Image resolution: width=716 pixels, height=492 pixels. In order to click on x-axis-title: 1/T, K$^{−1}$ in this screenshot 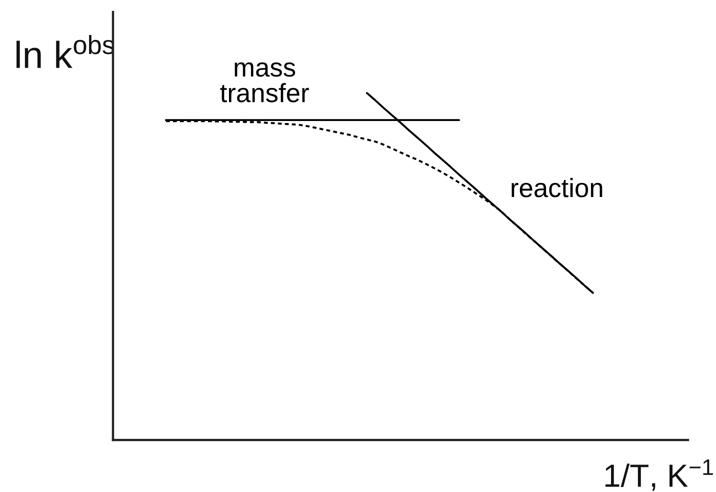, I will do `click(659, 475)`.